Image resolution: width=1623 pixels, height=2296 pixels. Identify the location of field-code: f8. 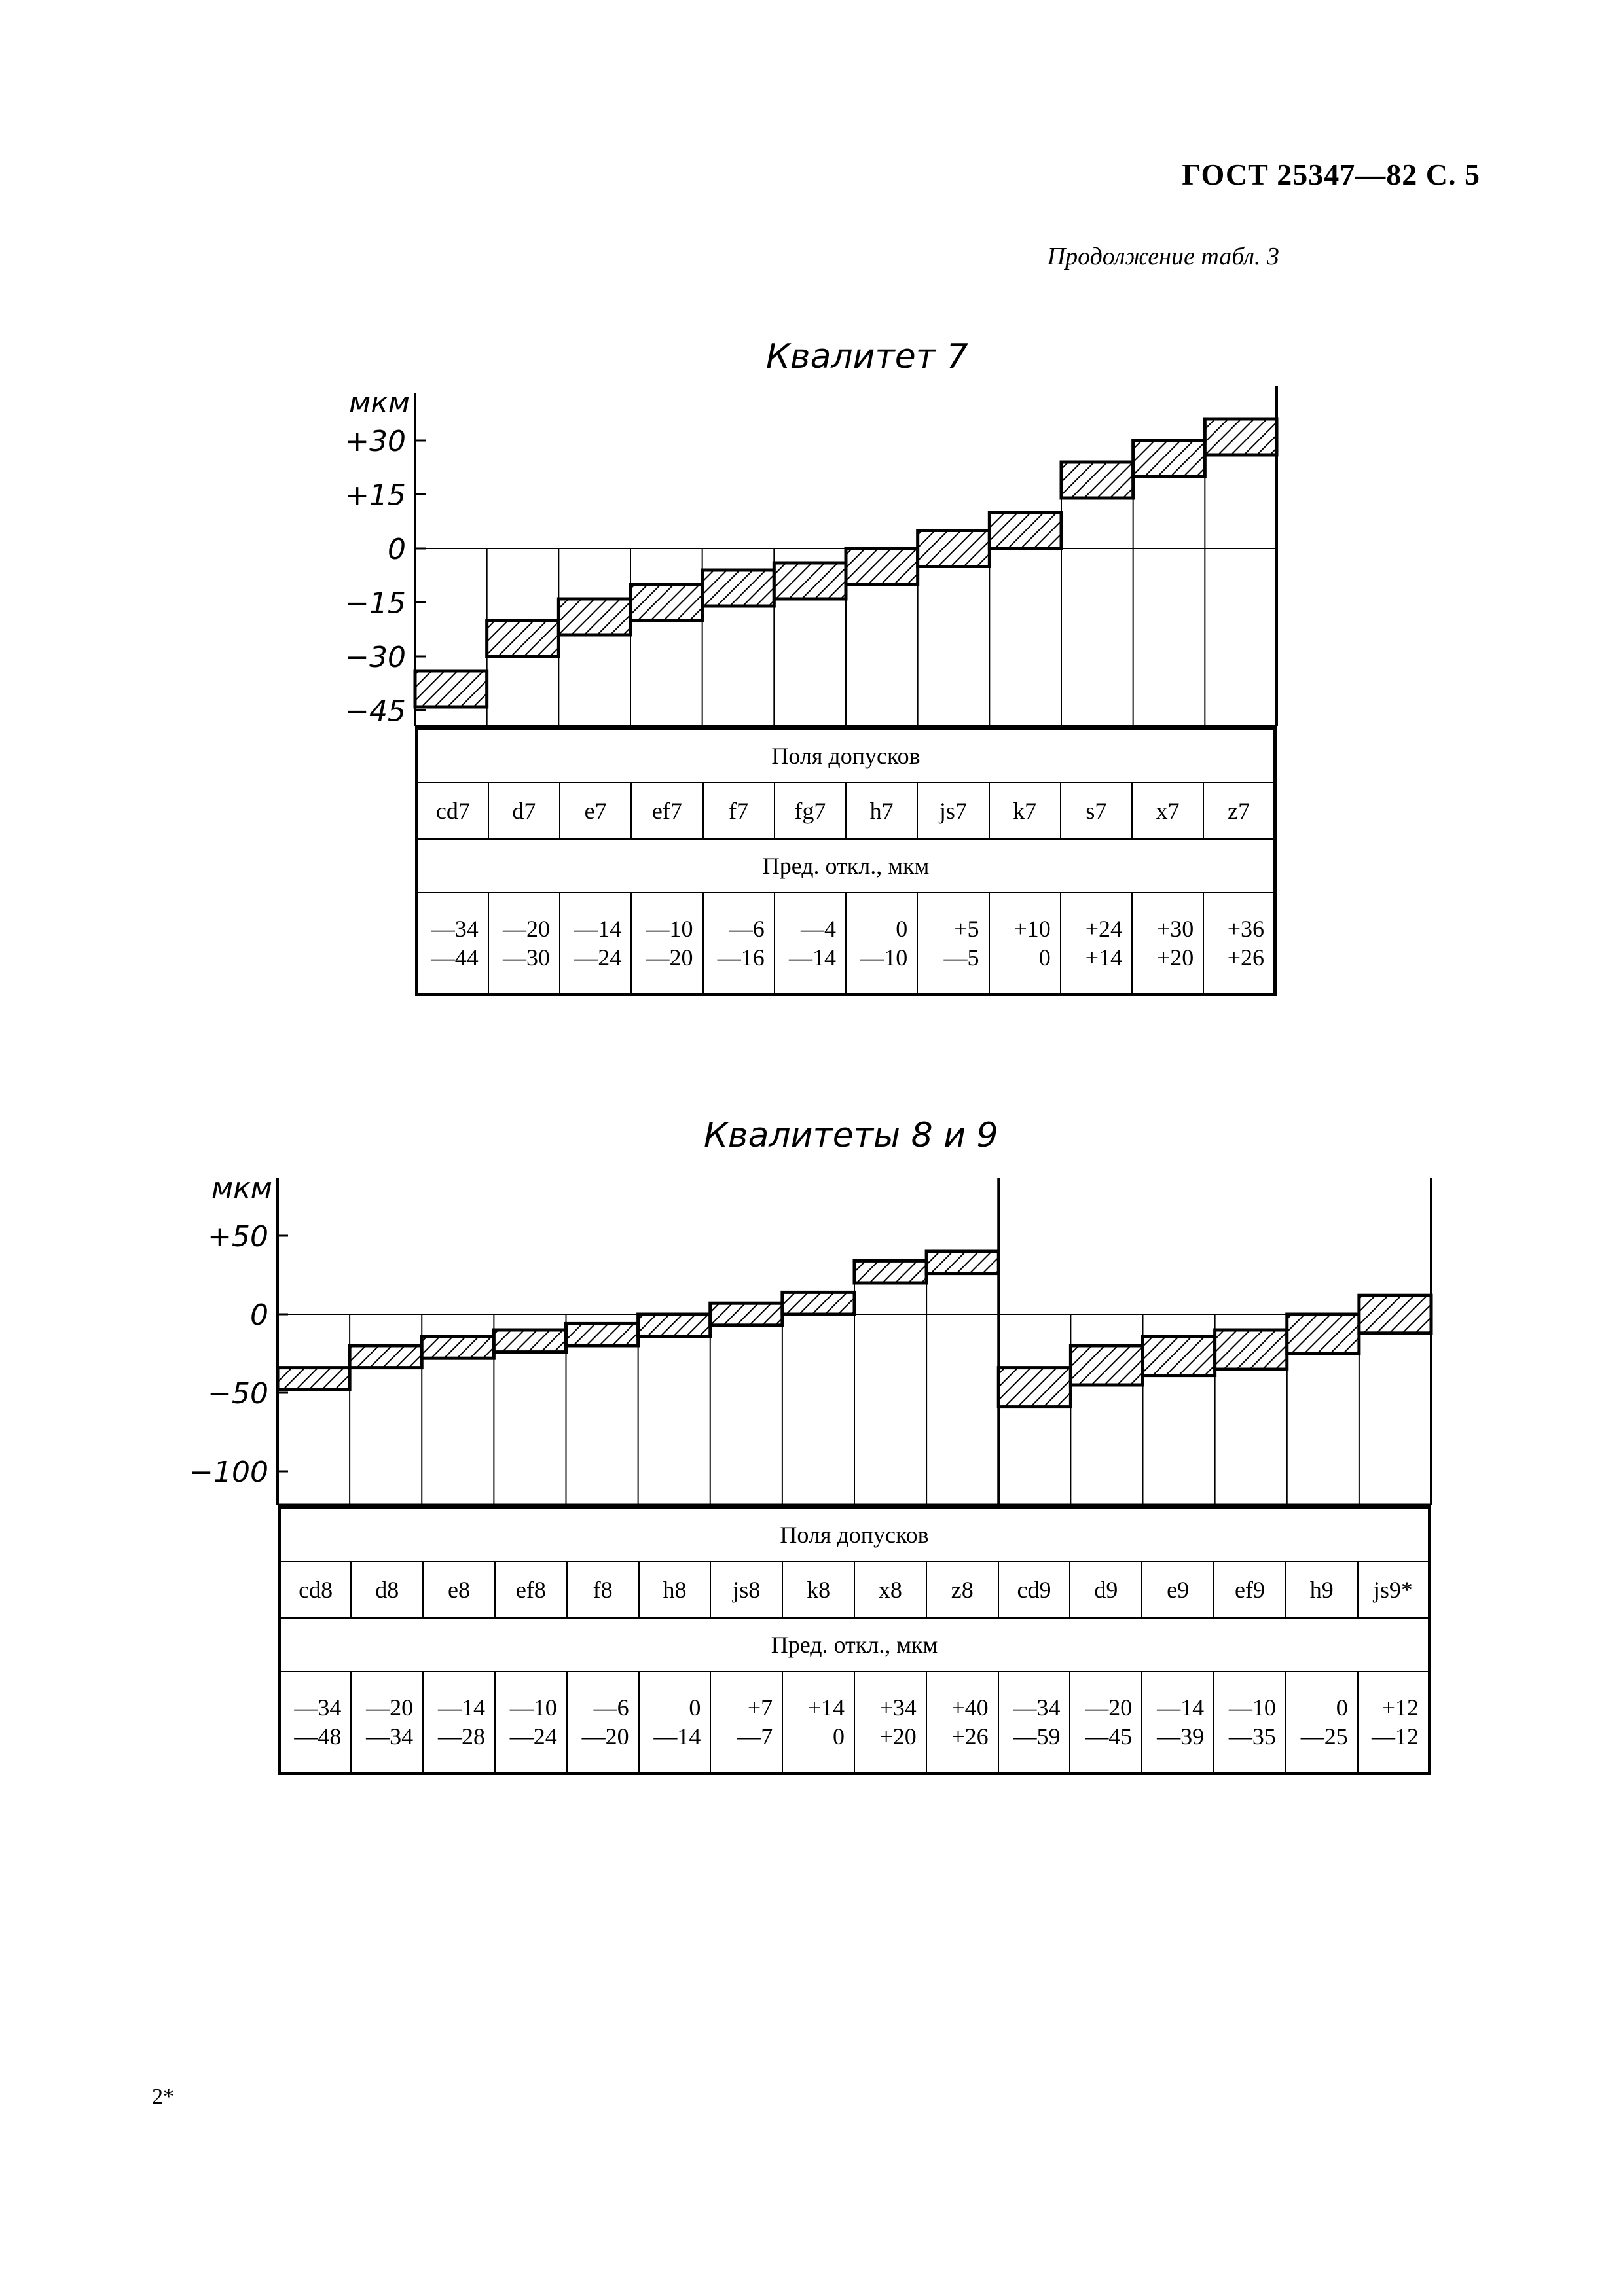
(603, 1590).